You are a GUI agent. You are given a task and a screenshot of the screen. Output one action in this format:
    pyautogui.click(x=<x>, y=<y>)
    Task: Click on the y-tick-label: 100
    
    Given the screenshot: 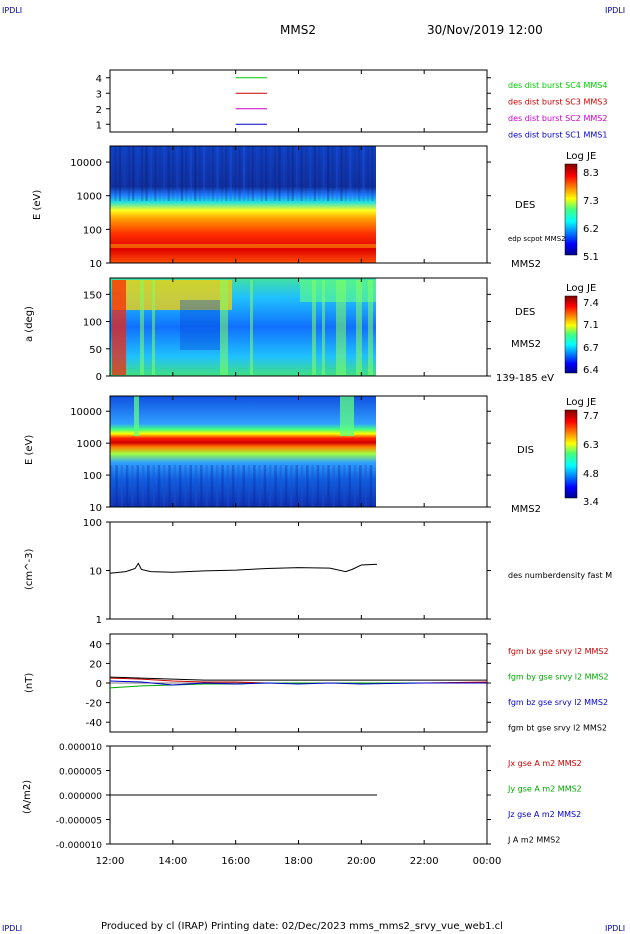 What is the action you would take?
    pyautogui.click(x=92, y=523)
    